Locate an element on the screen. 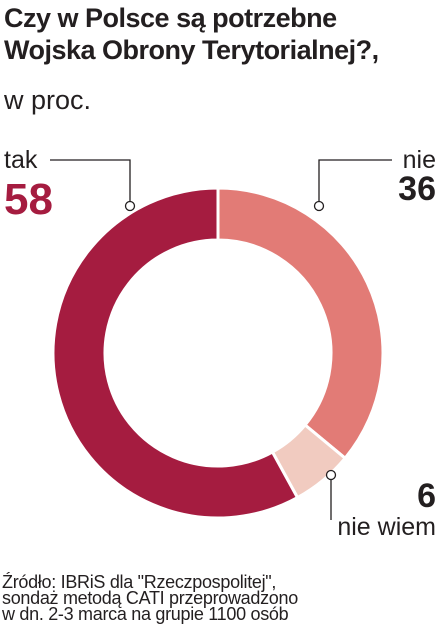 This screenshot has width=439, height=640. chart-title-line2: Wojska Obrony Terytorialnej?, is located at coordinates (191, 50).